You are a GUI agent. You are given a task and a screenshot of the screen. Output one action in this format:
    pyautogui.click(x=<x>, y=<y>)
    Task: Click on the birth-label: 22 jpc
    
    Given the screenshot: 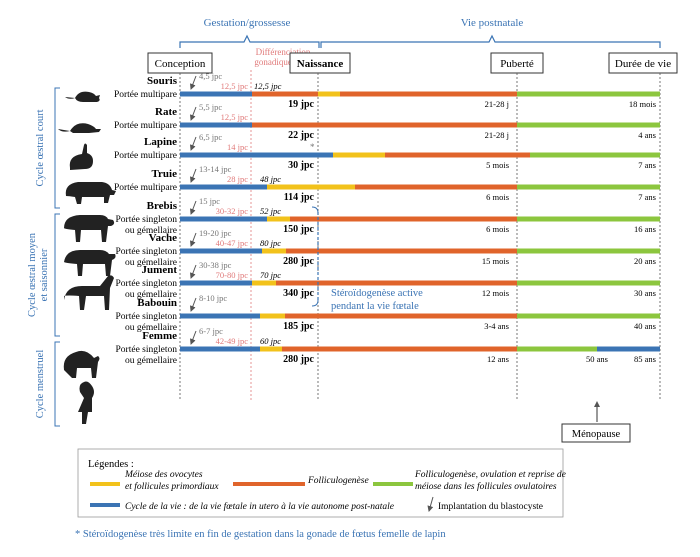 What is the action you would take?
    pyautogui.click(x=301, y=135)
    